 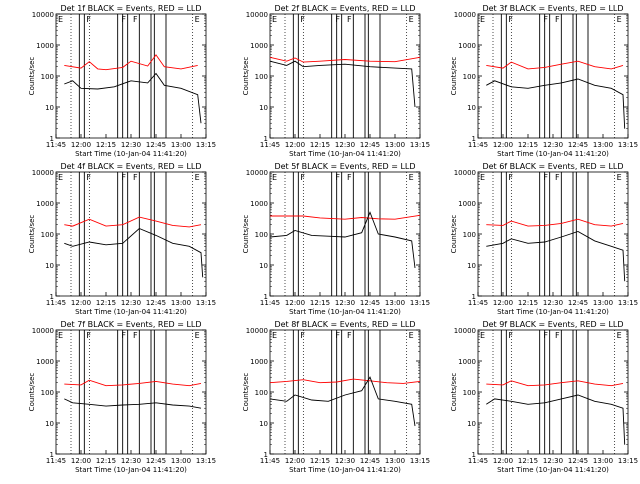 What do you see at coordinates (130, 8) in the screenshot?
I see `panel-title: Det 1f BLACK = Events, RED = LLD` at bounding box center [130, 8].